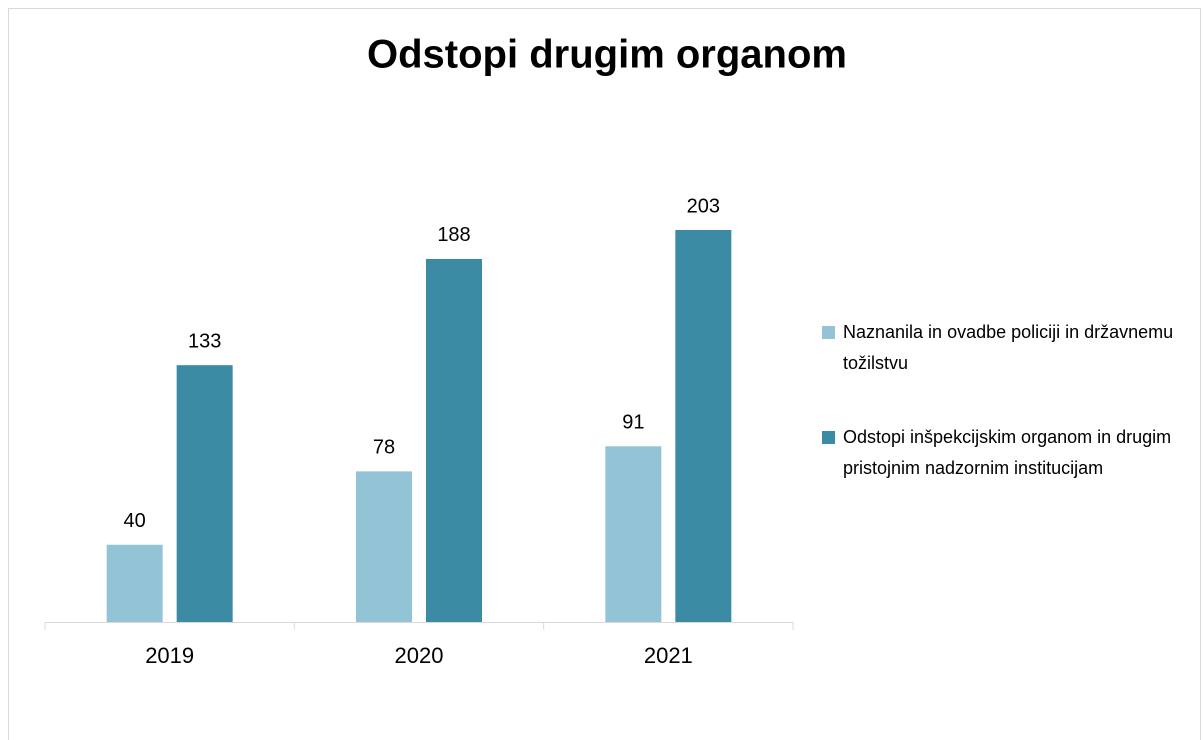 The image size is (1203, 740). What do you see at coordinates (384, 448) in the screenshot?
I see `data-label: 78` at bounding box center [384, 448].